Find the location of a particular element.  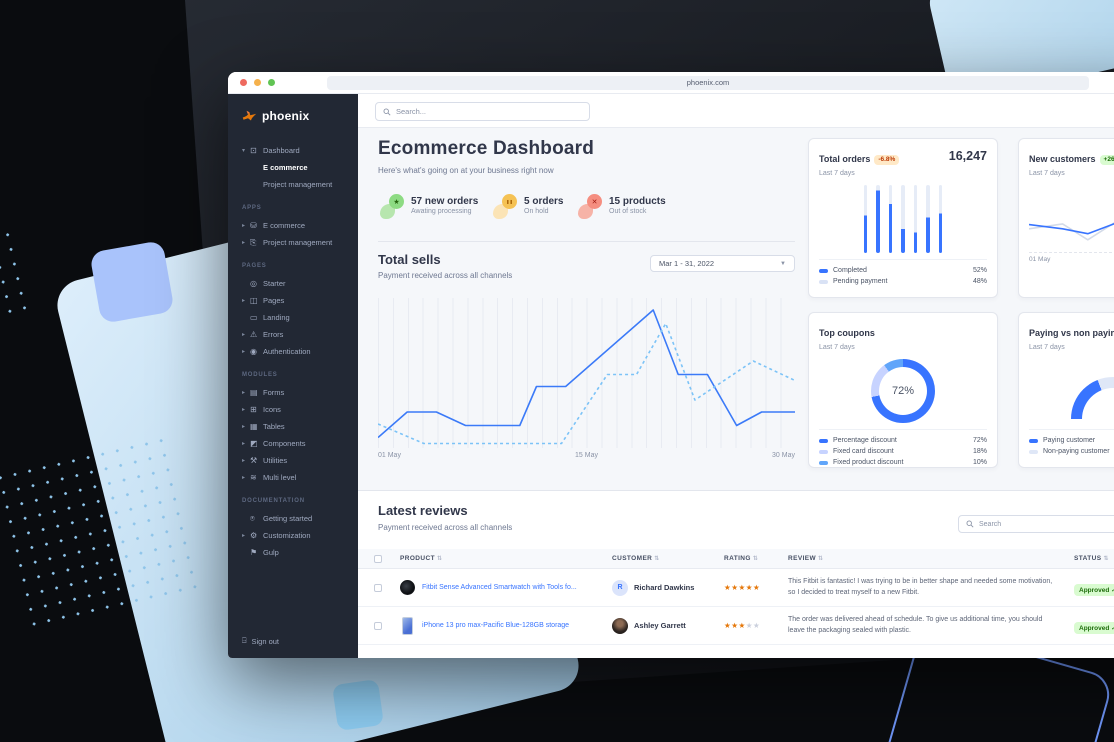

sidebar-item-landing: ▭ Landing is located at coordinates (300, 317).